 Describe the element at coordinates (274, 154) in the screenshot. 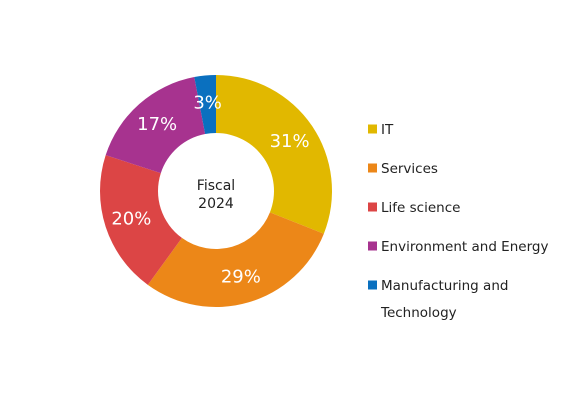

I see `donut-slice-it` at that location.